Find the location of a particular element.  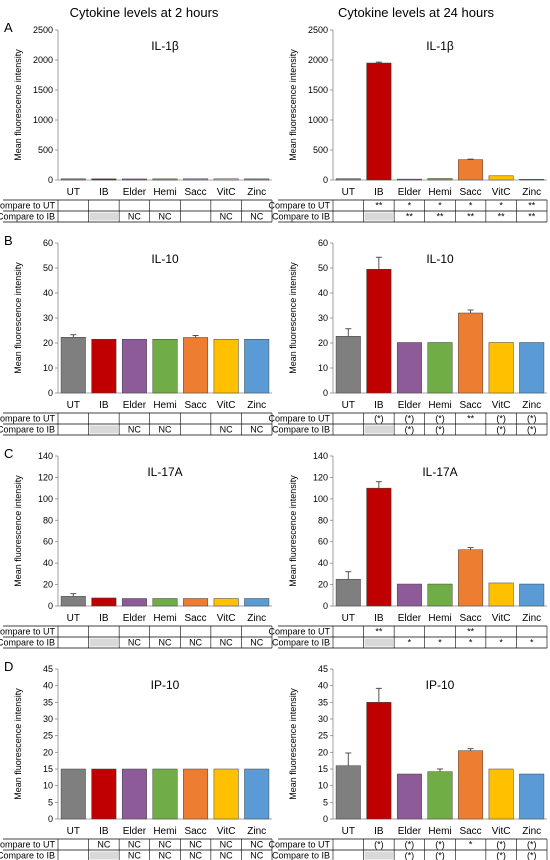

y-tick-label: 1500 is located at coordinates (43, 90).